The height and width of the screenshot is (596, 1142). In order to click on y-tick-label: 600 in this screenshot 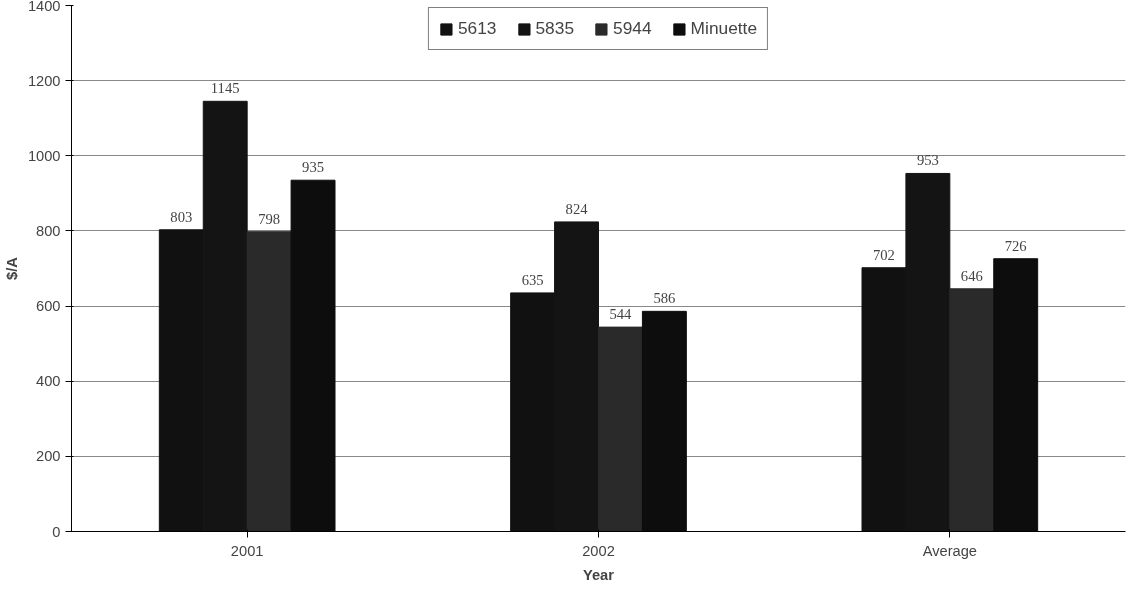, I will do `click(48, 306)`.